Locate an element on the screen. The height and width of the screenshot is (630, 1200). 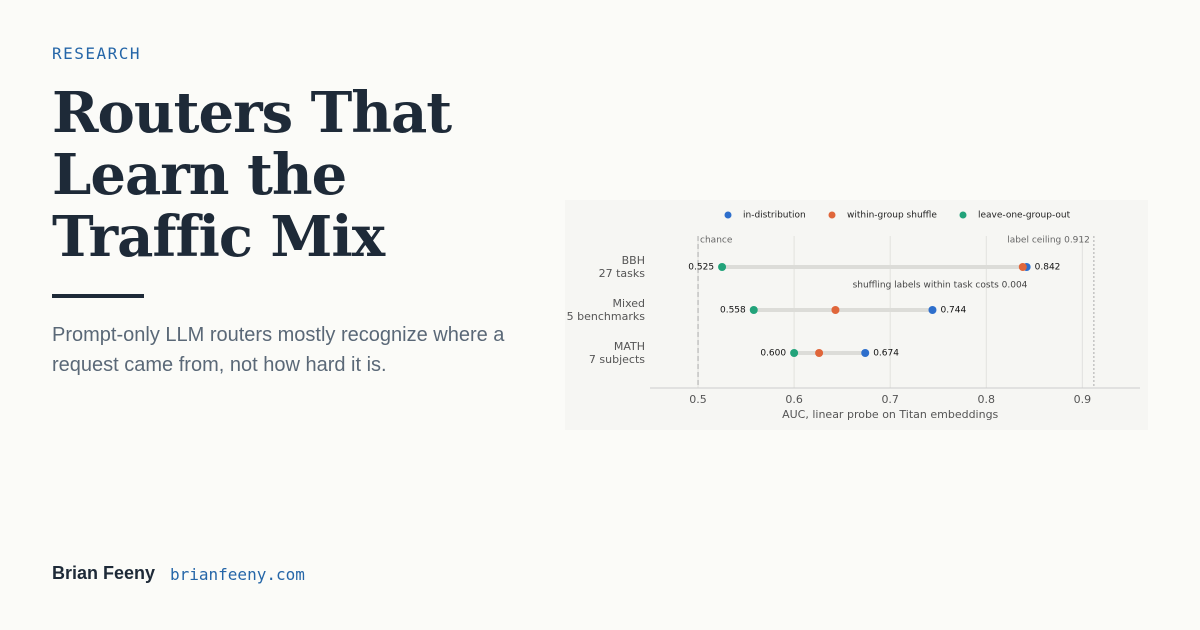
value-label: 0.600 is located at coordinates (773, 354).